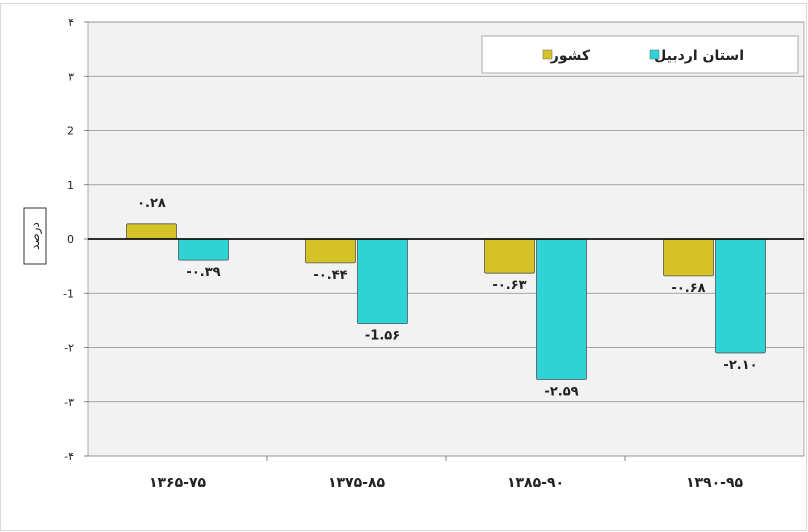  I want to click on data-label: -۰.۶۸, so click(688, 288).